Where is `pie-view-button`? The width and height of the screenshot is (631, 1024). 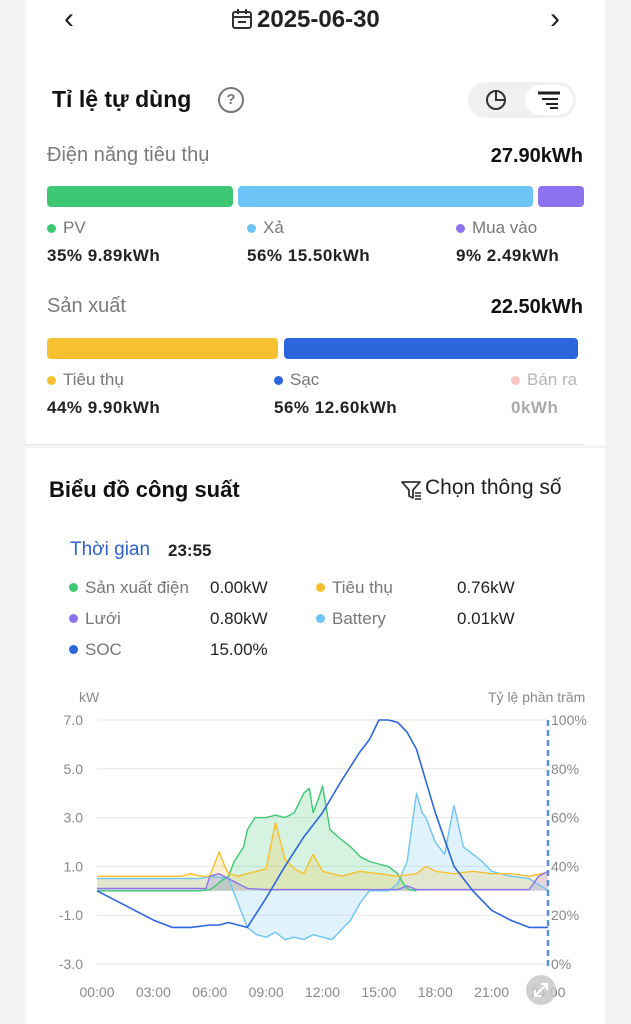 pie-view-button is located at coordinates (496, 100).